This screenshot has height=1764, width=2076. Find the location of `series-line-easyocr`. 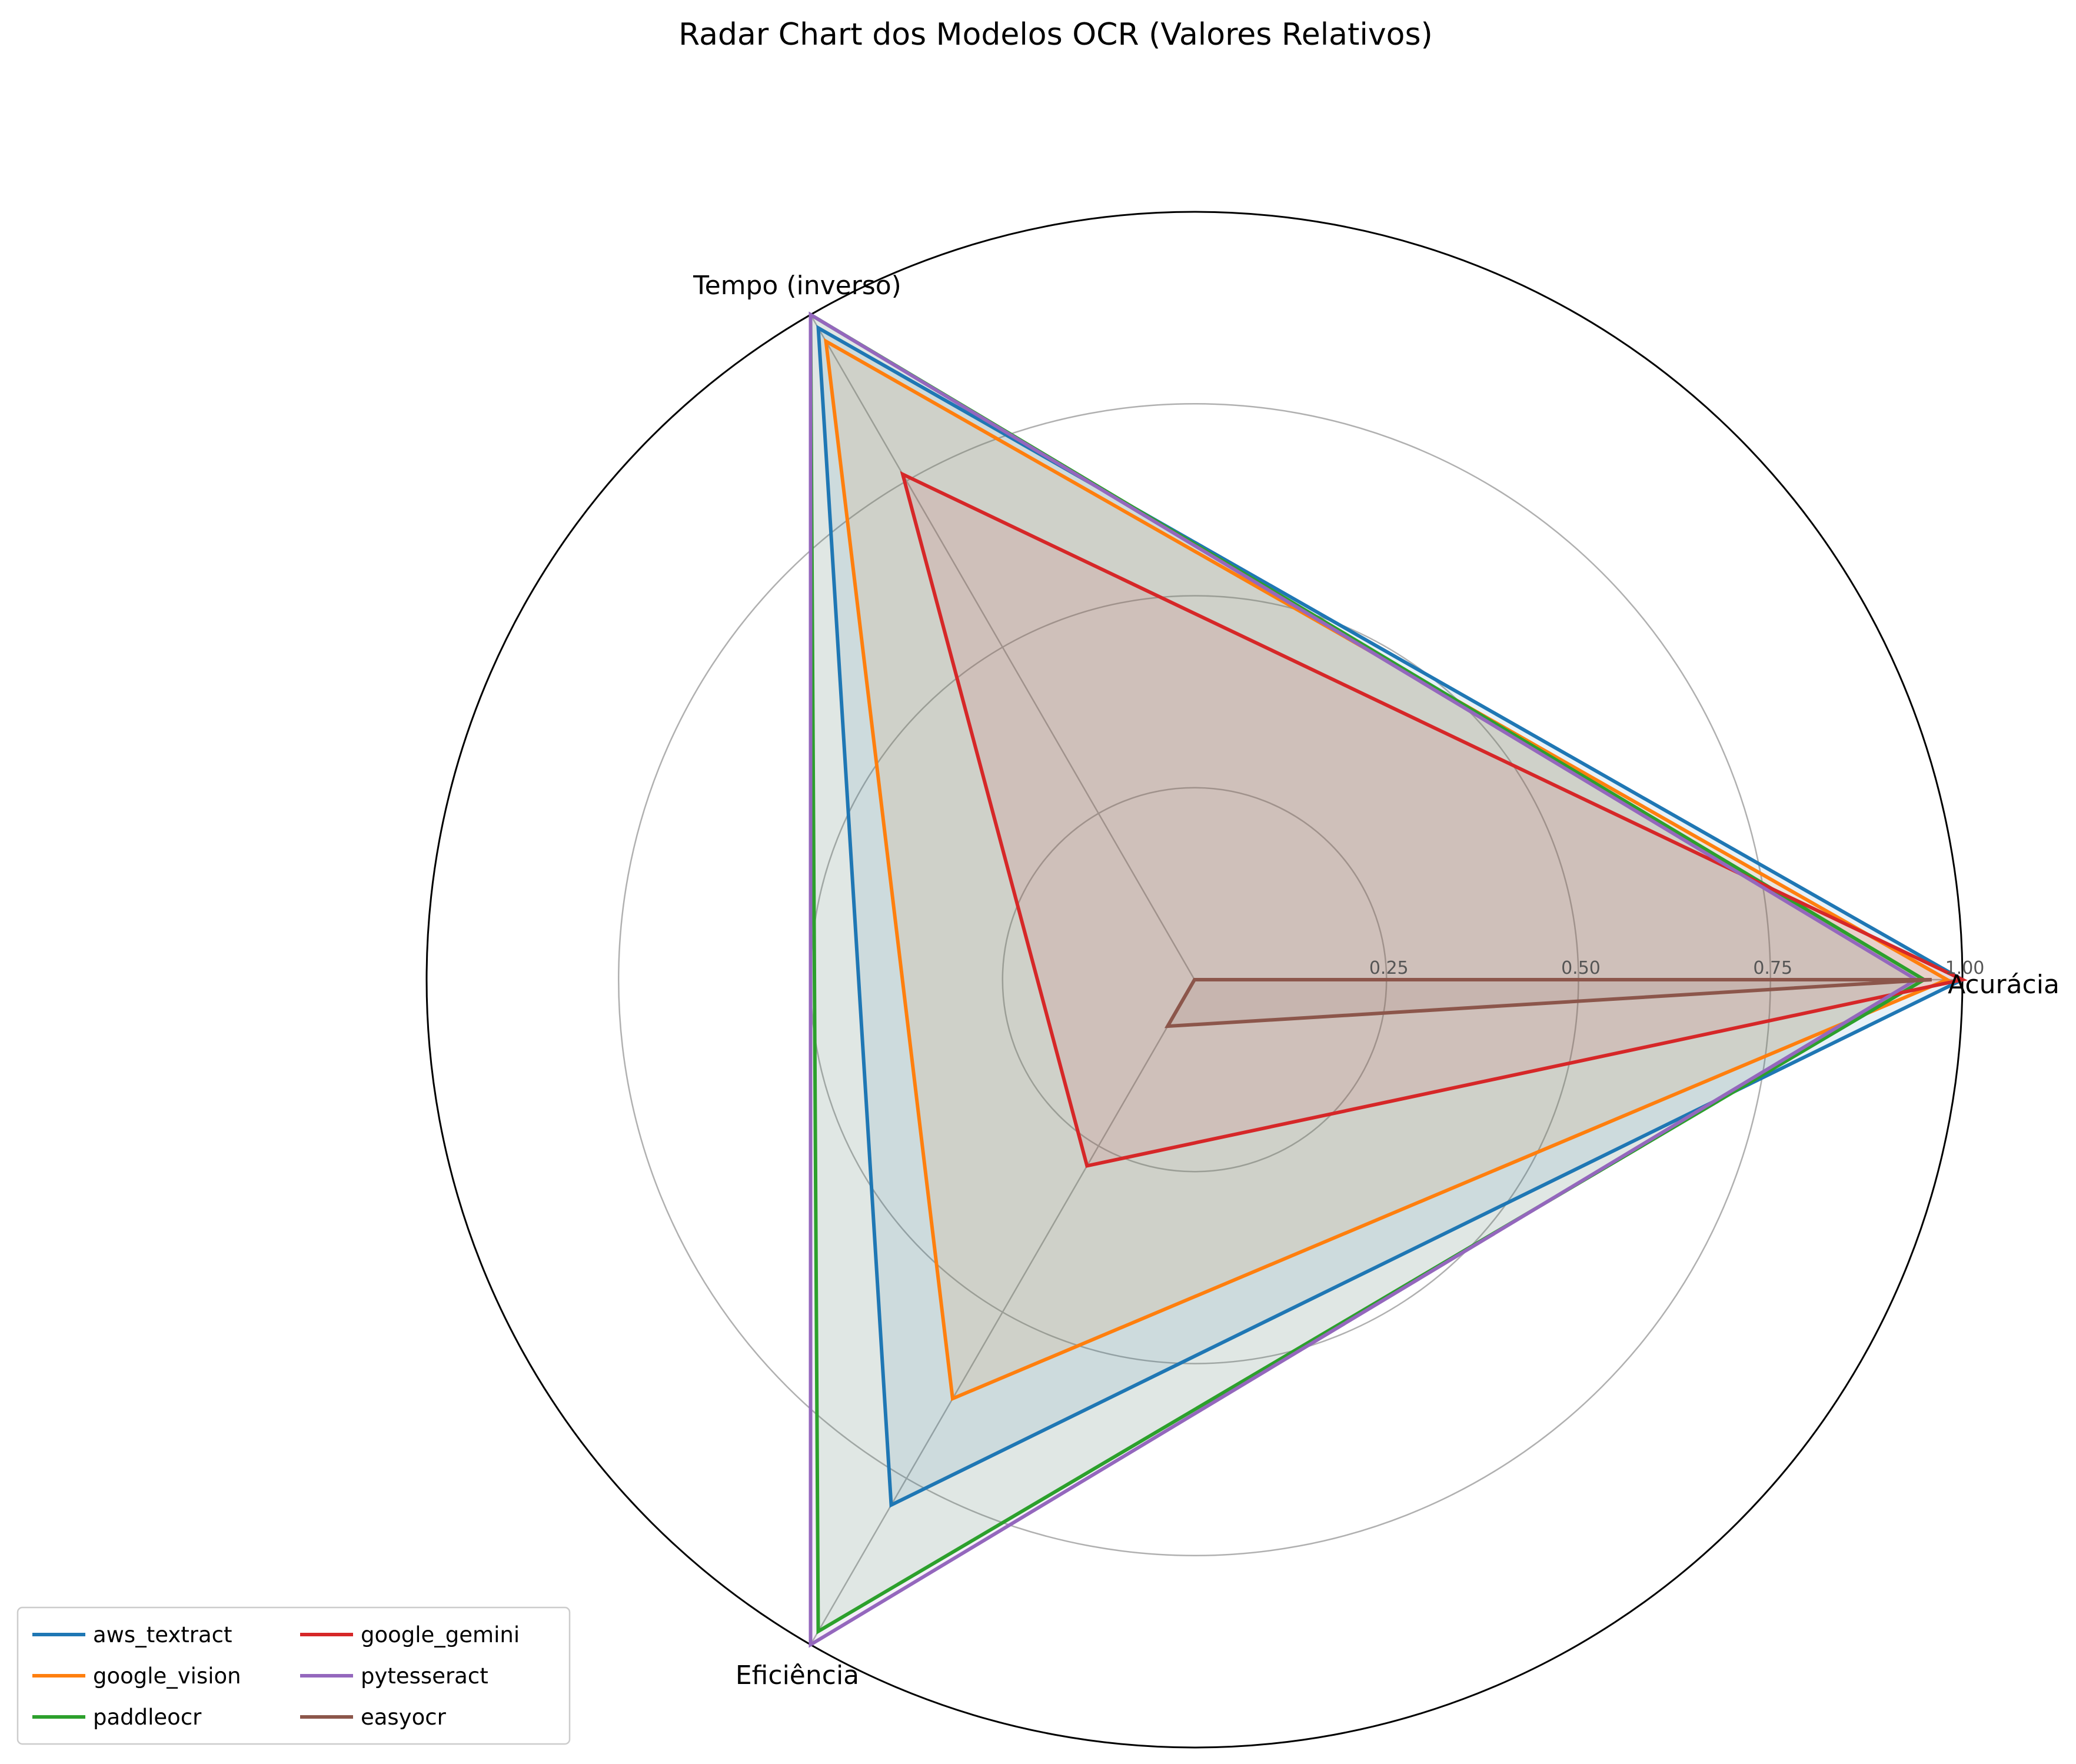

series-line-easyocr is located at coordinates (1548, 1003).